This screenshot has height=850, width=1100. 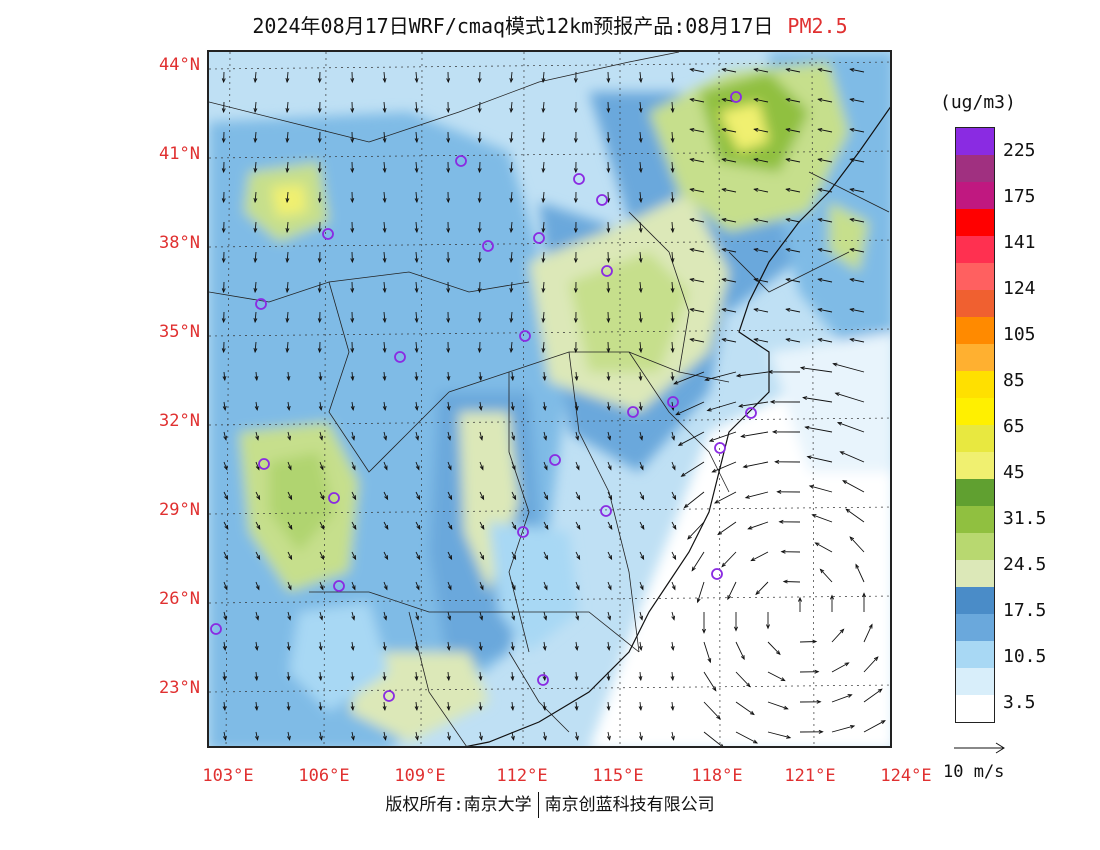 What do you see at coordinates (978, 102) in the screenshot?
I see `colorbar-units: (ug/m3)` at bounding box center [978, 102].